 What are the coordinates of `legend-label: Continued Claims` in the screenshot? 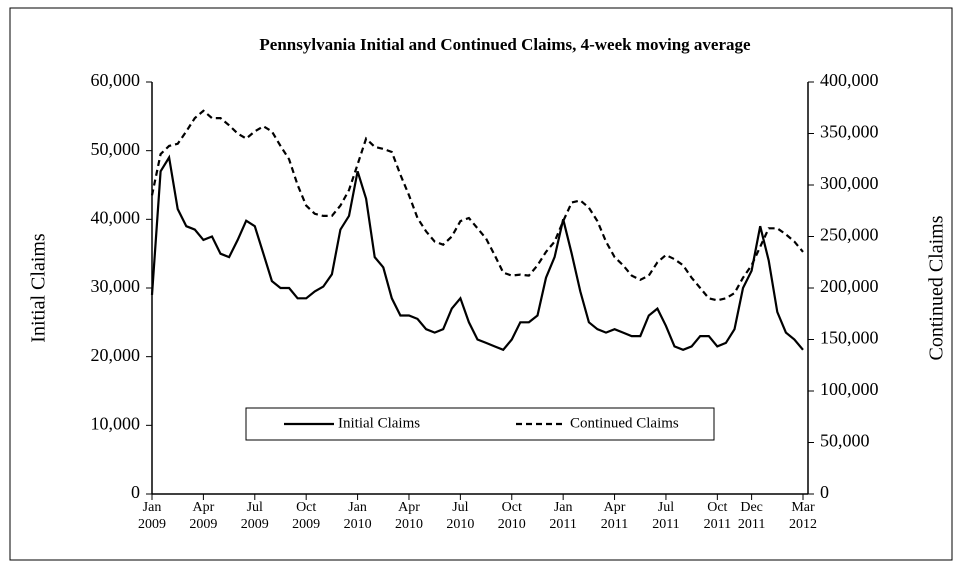 It's located at (624, 423).